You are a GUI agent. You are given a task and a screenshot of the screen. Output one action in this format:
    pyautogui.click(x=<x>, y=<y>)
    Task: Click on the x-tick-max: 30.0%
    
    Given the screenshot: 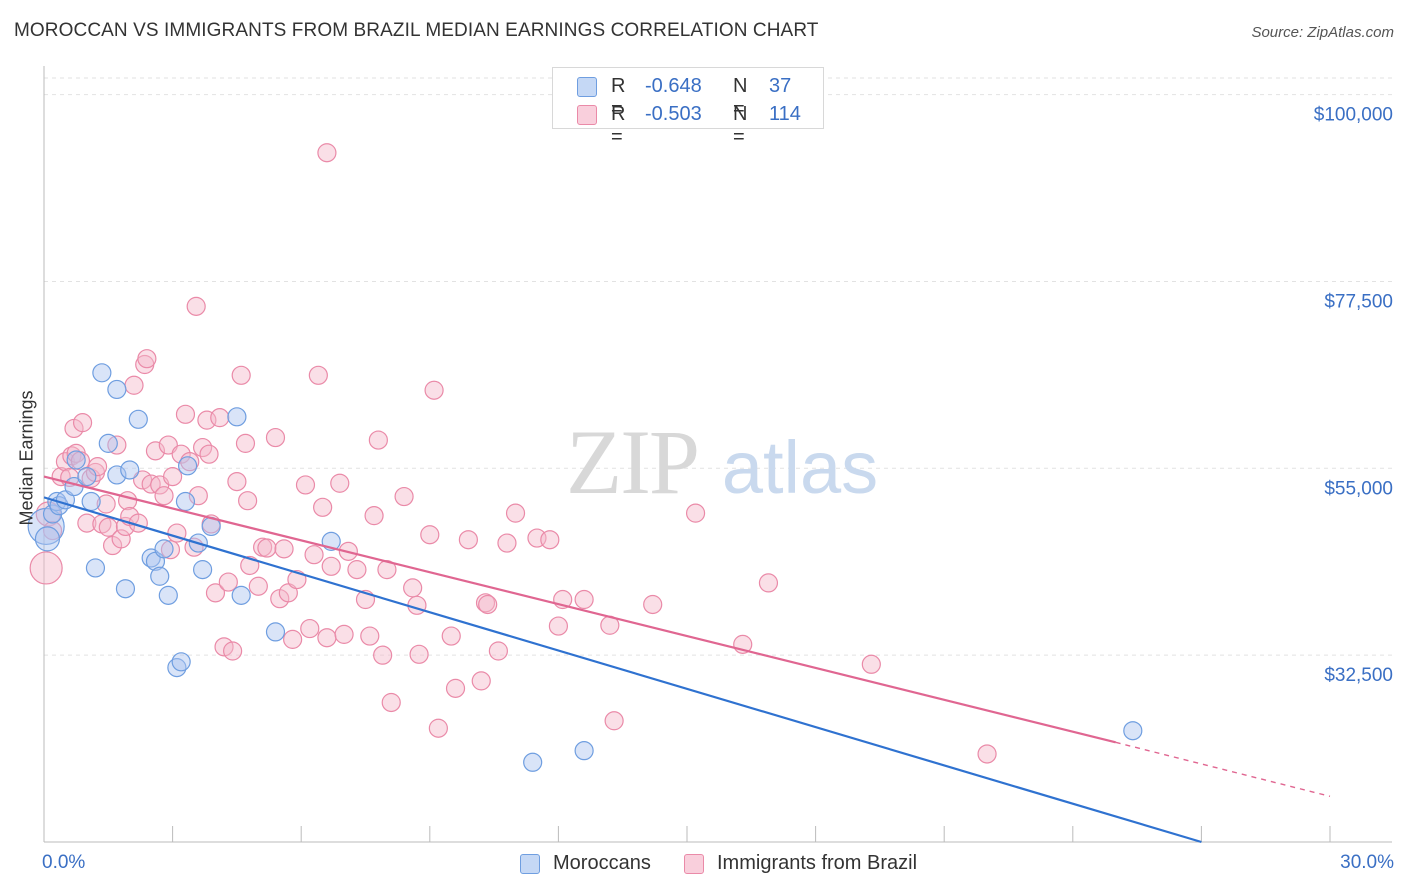 What is the action you would take?
    pyautogui.click(x=1367, y=862)
    